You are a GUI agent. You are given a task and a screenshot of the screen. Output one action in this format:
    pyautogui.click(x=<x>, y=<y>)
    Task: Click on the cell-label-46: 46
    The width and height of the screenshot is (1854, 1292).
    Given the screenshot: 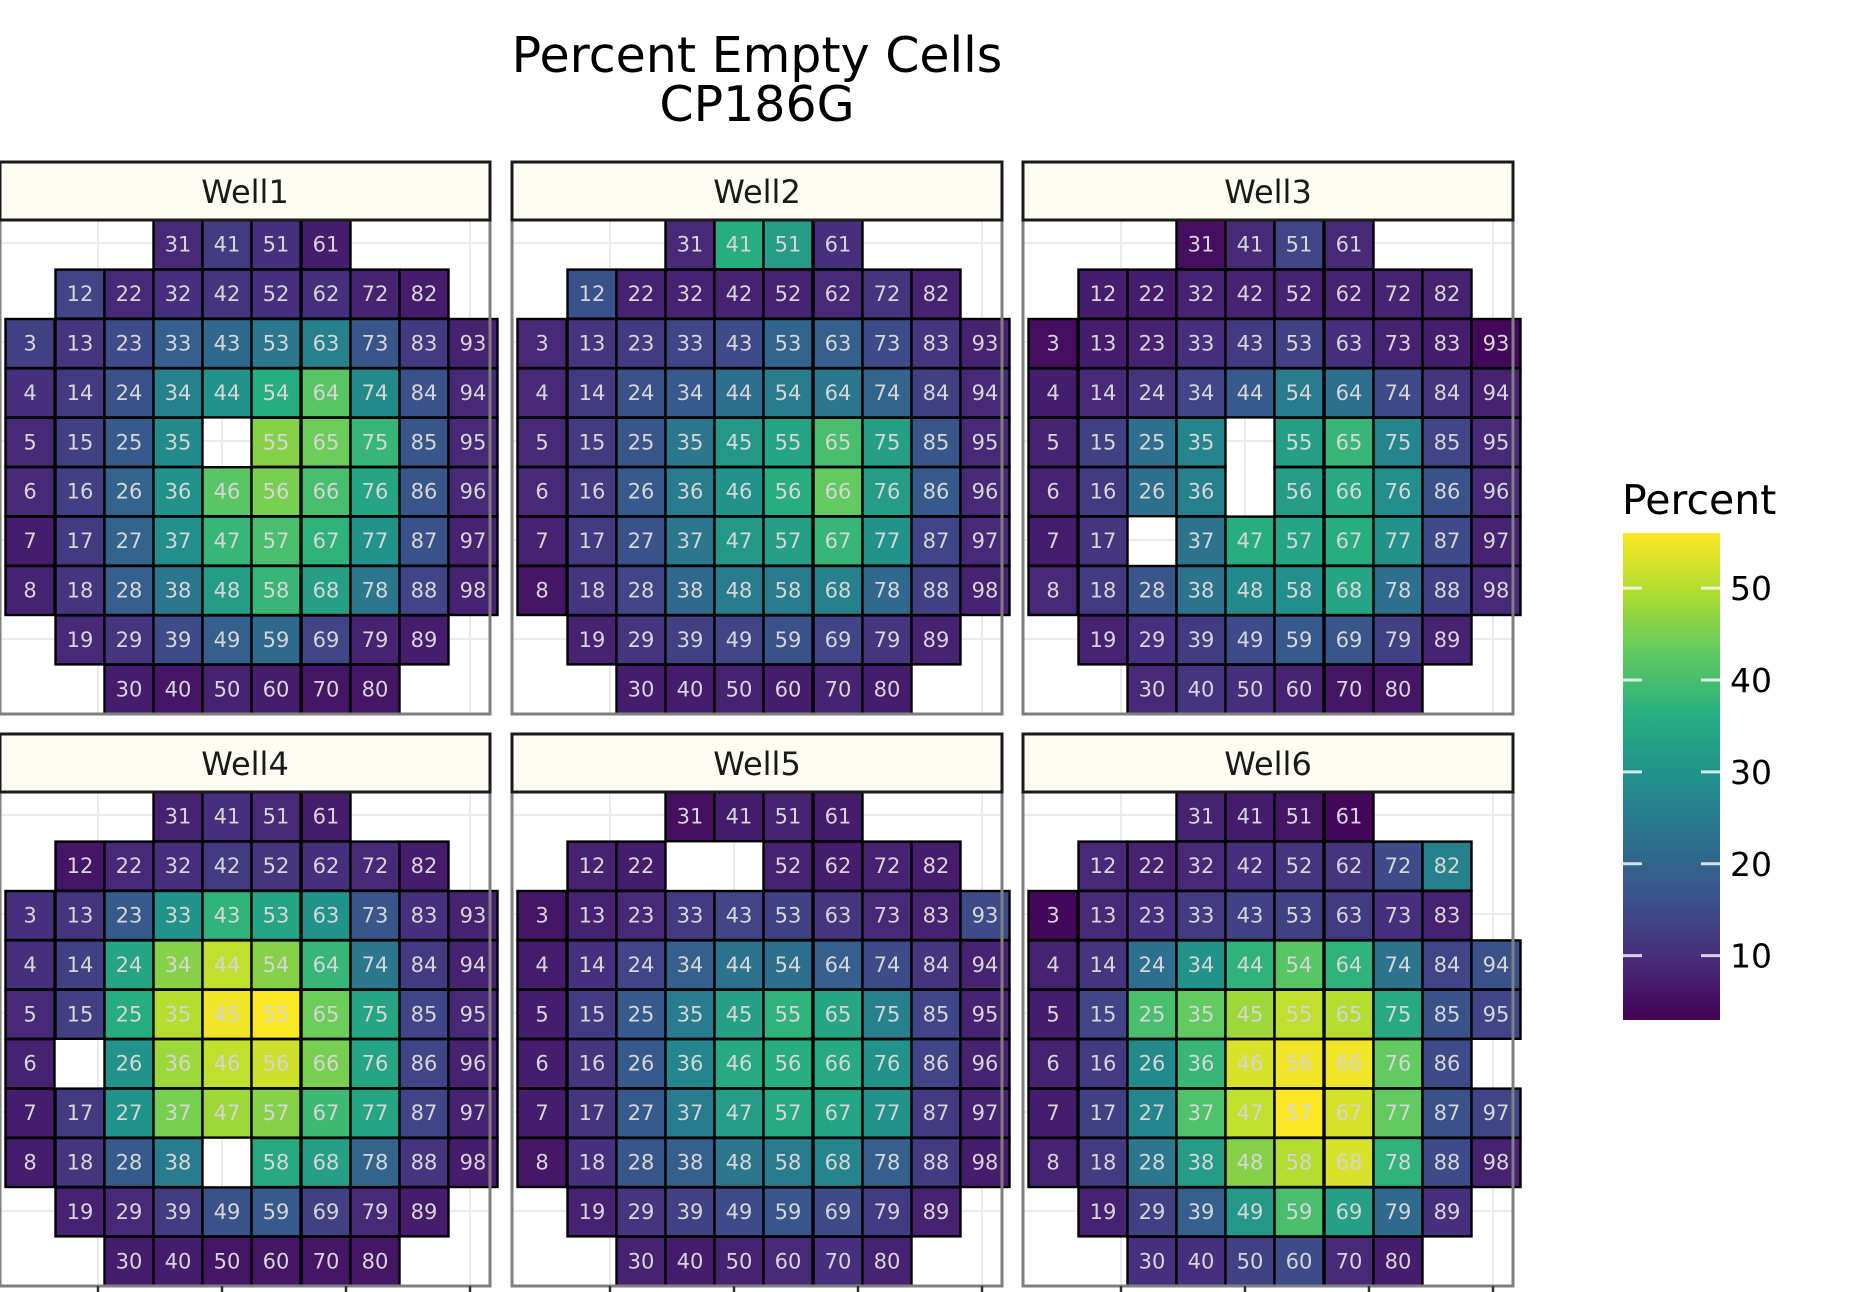 What is the action you would take?
    pyautogui.click(x=227, y=492)
    